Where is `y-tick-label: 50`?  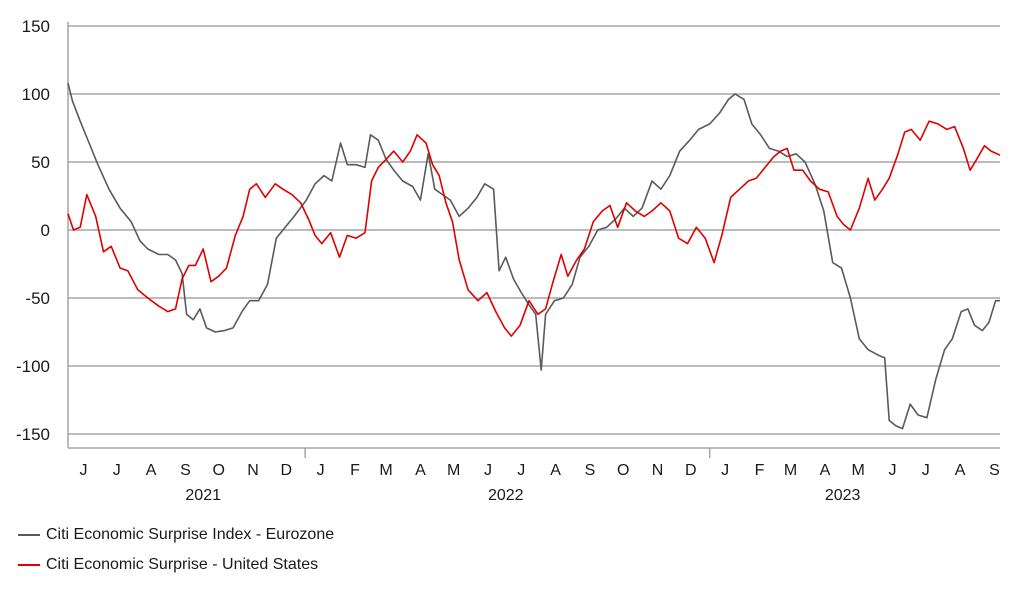
y-tick-label: 50 is located at coordinates (40, 162).